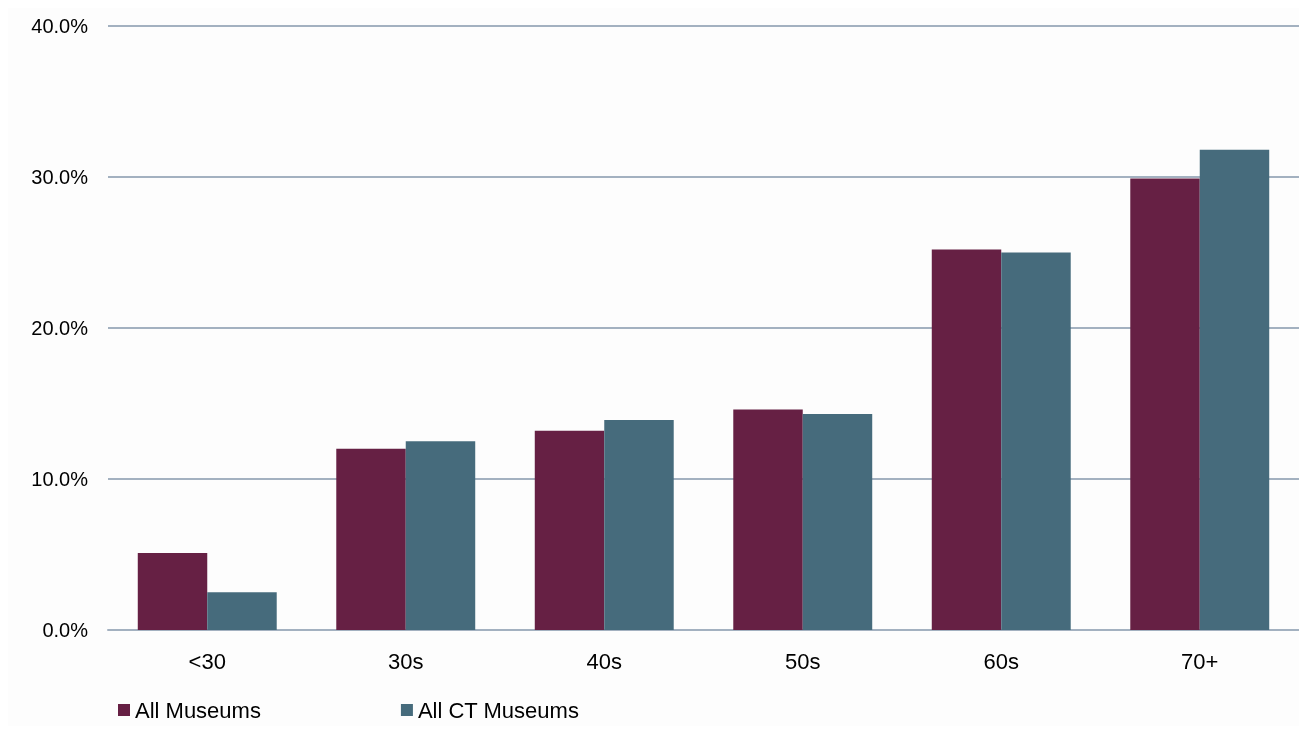  What do you see at coordinates (604, 661) in the screenshot?
I see `x-tick-label: 40s` at bounding box center [604, 661].